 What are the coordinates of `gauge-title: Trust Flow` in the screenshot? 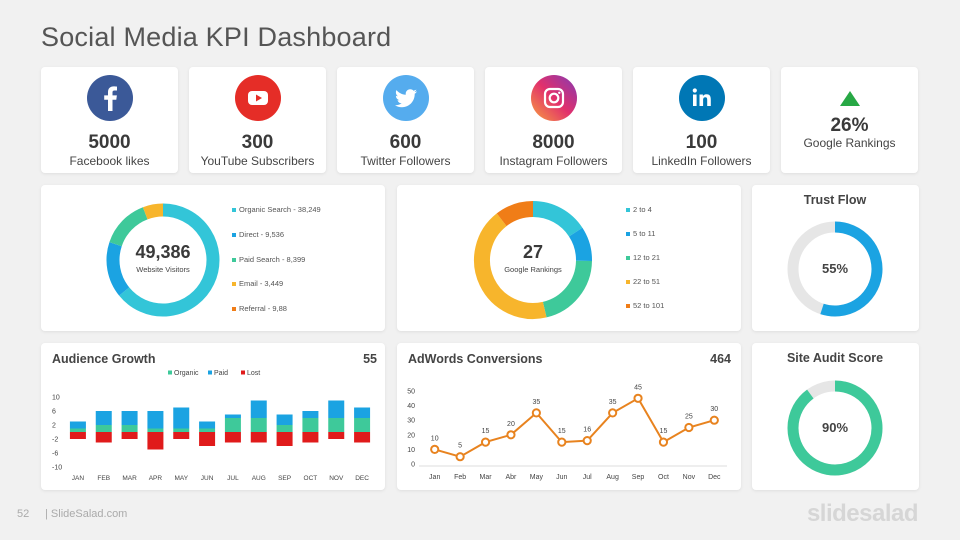 It's located at (835, 200).